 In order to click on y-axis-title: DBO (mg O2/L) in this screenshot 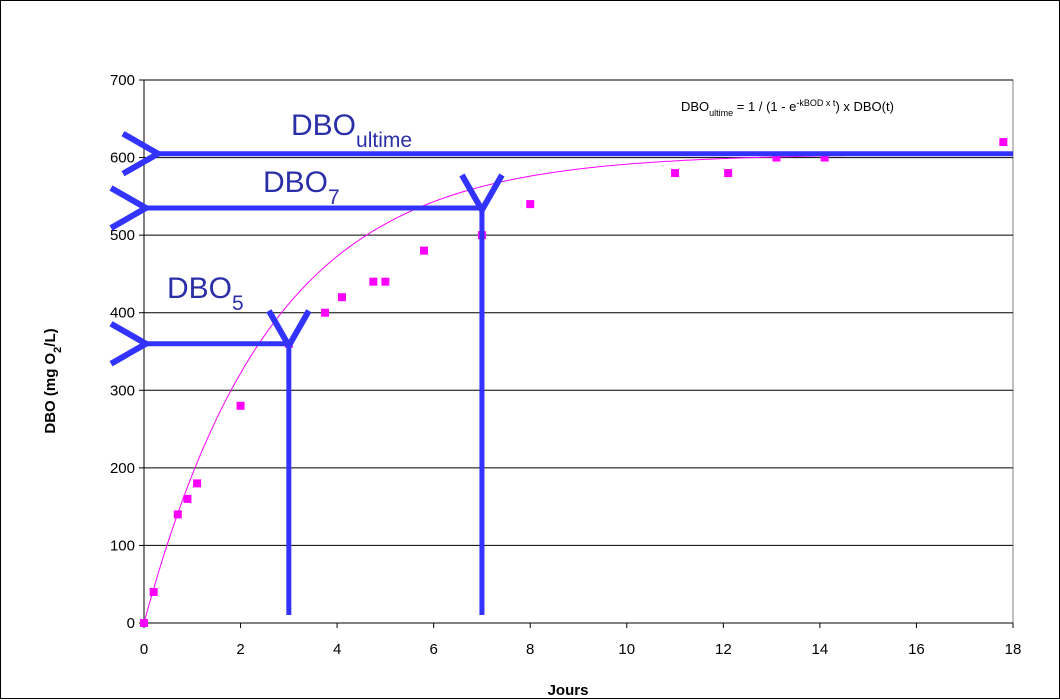, I will do `click(53, 380)`.